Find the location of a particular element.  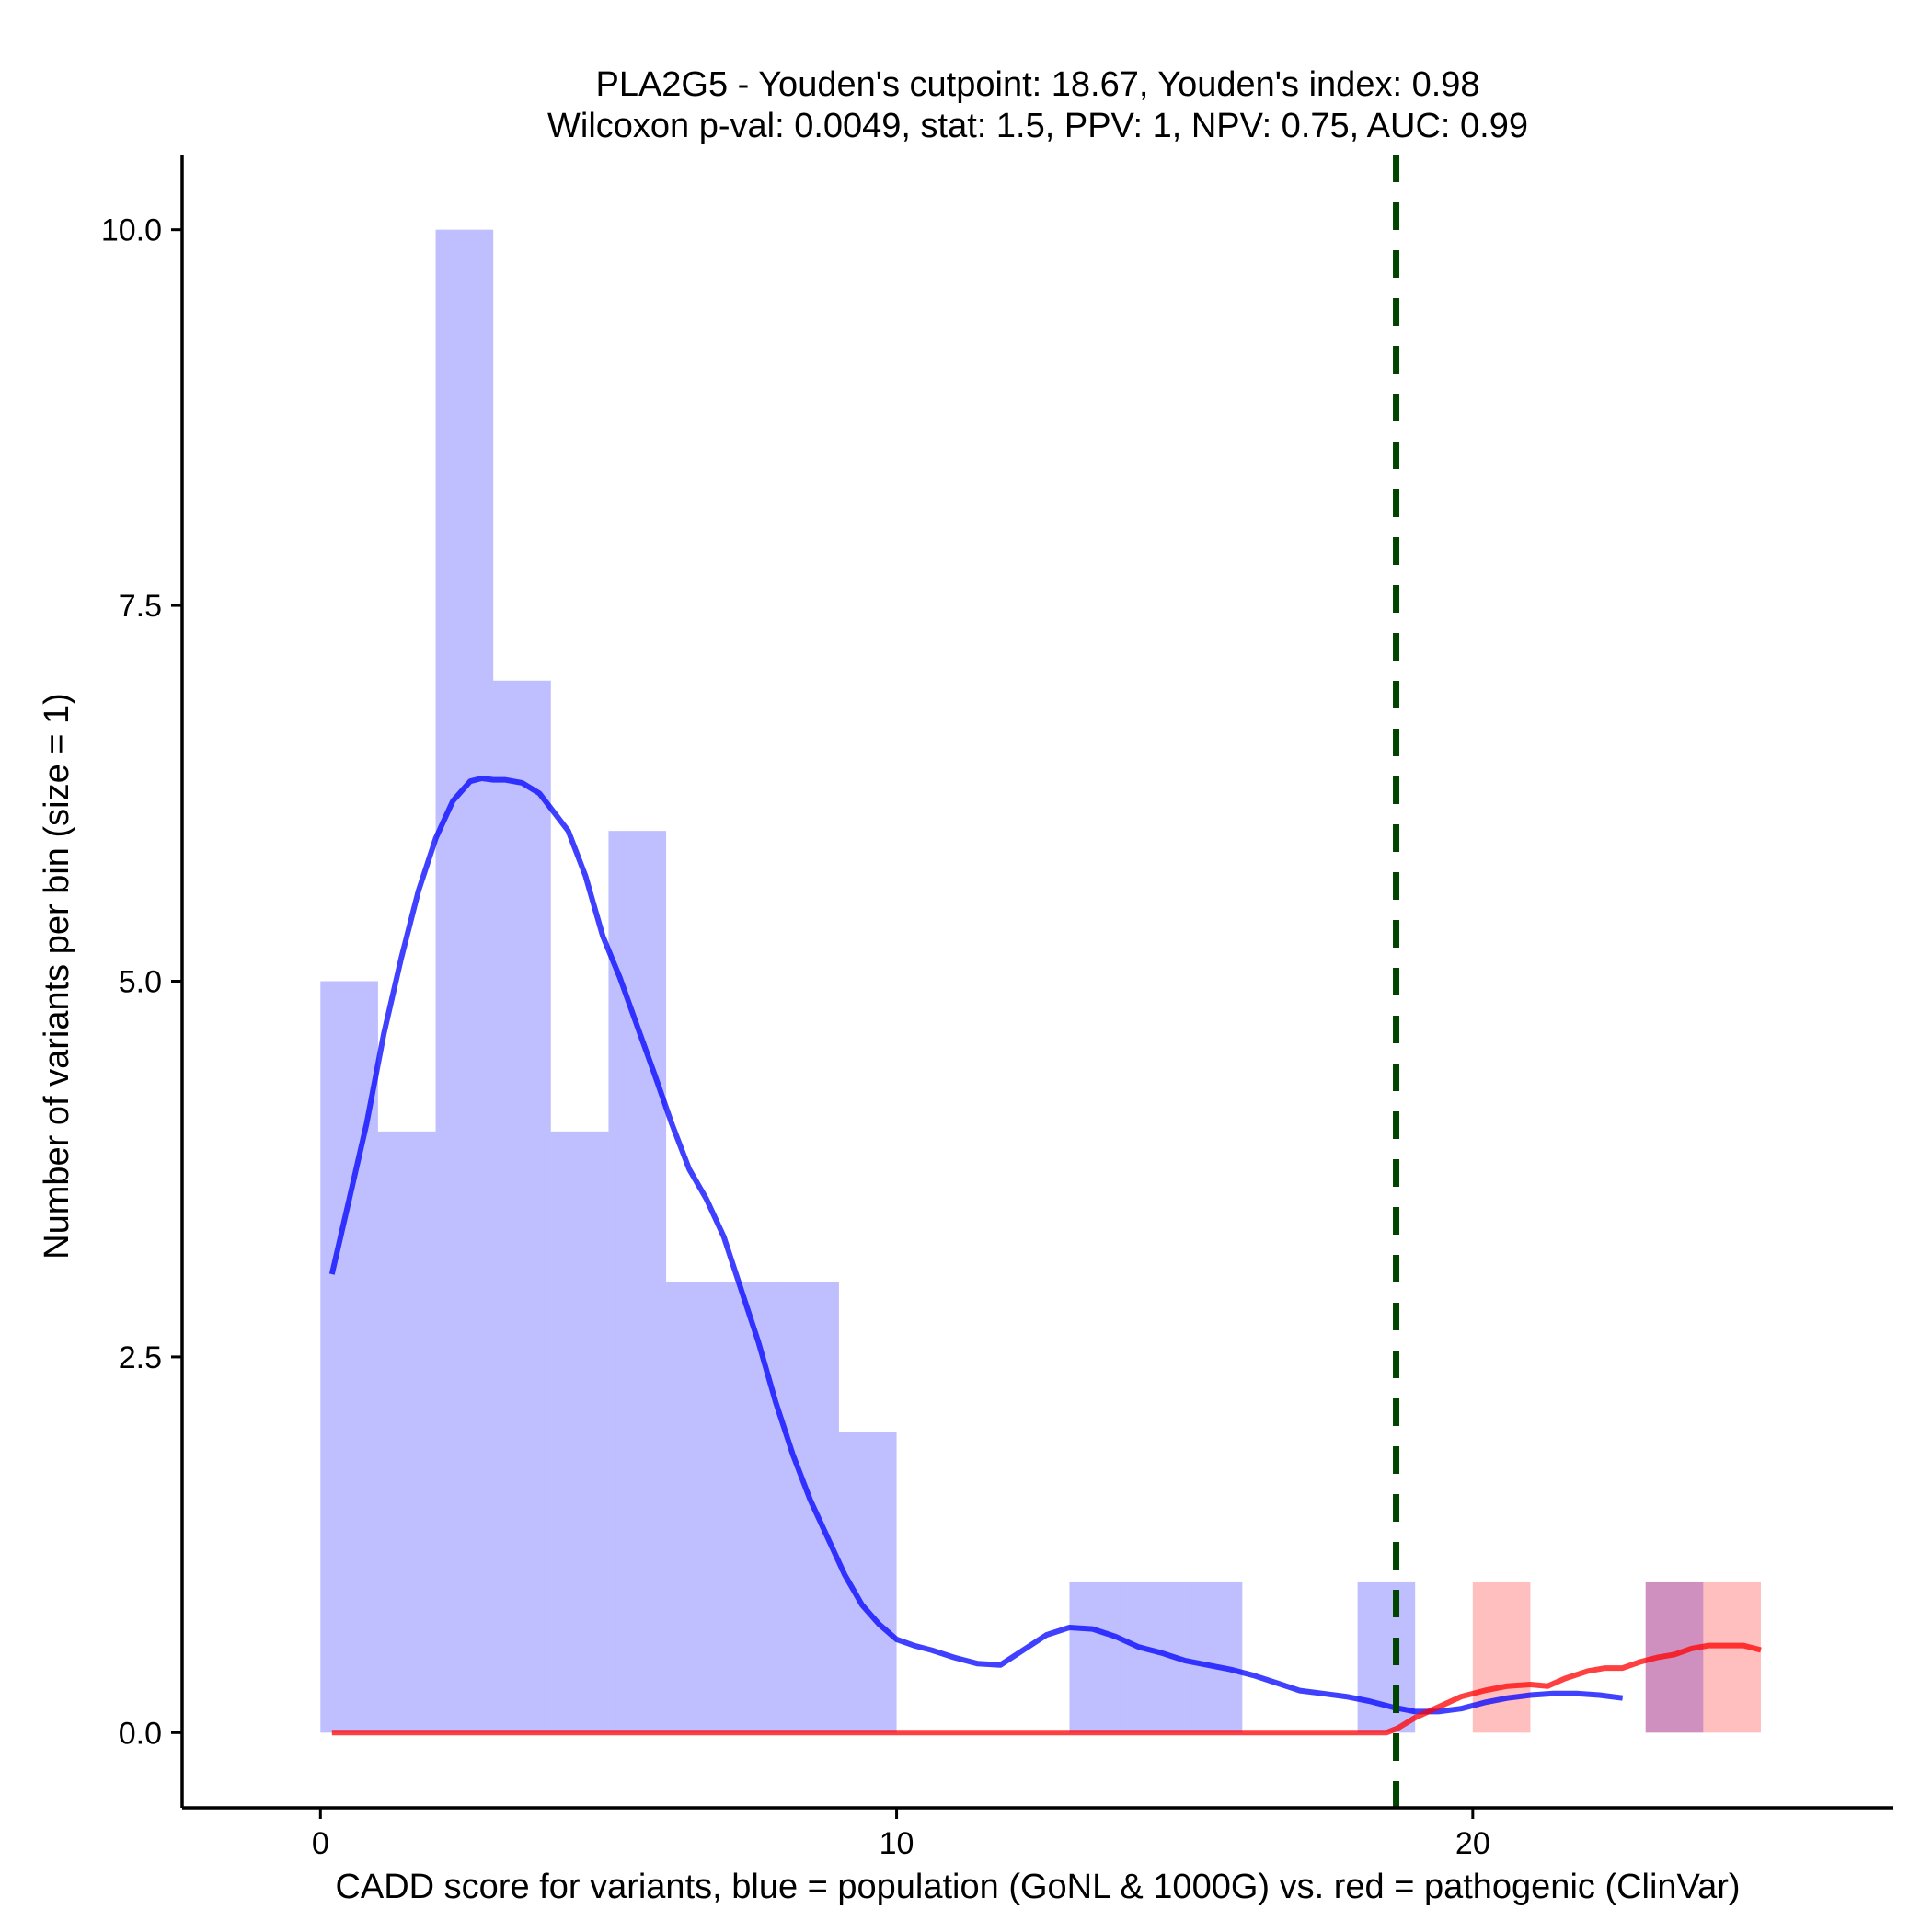

x-tick-label: 10 is located at coordinates (897, 1843).